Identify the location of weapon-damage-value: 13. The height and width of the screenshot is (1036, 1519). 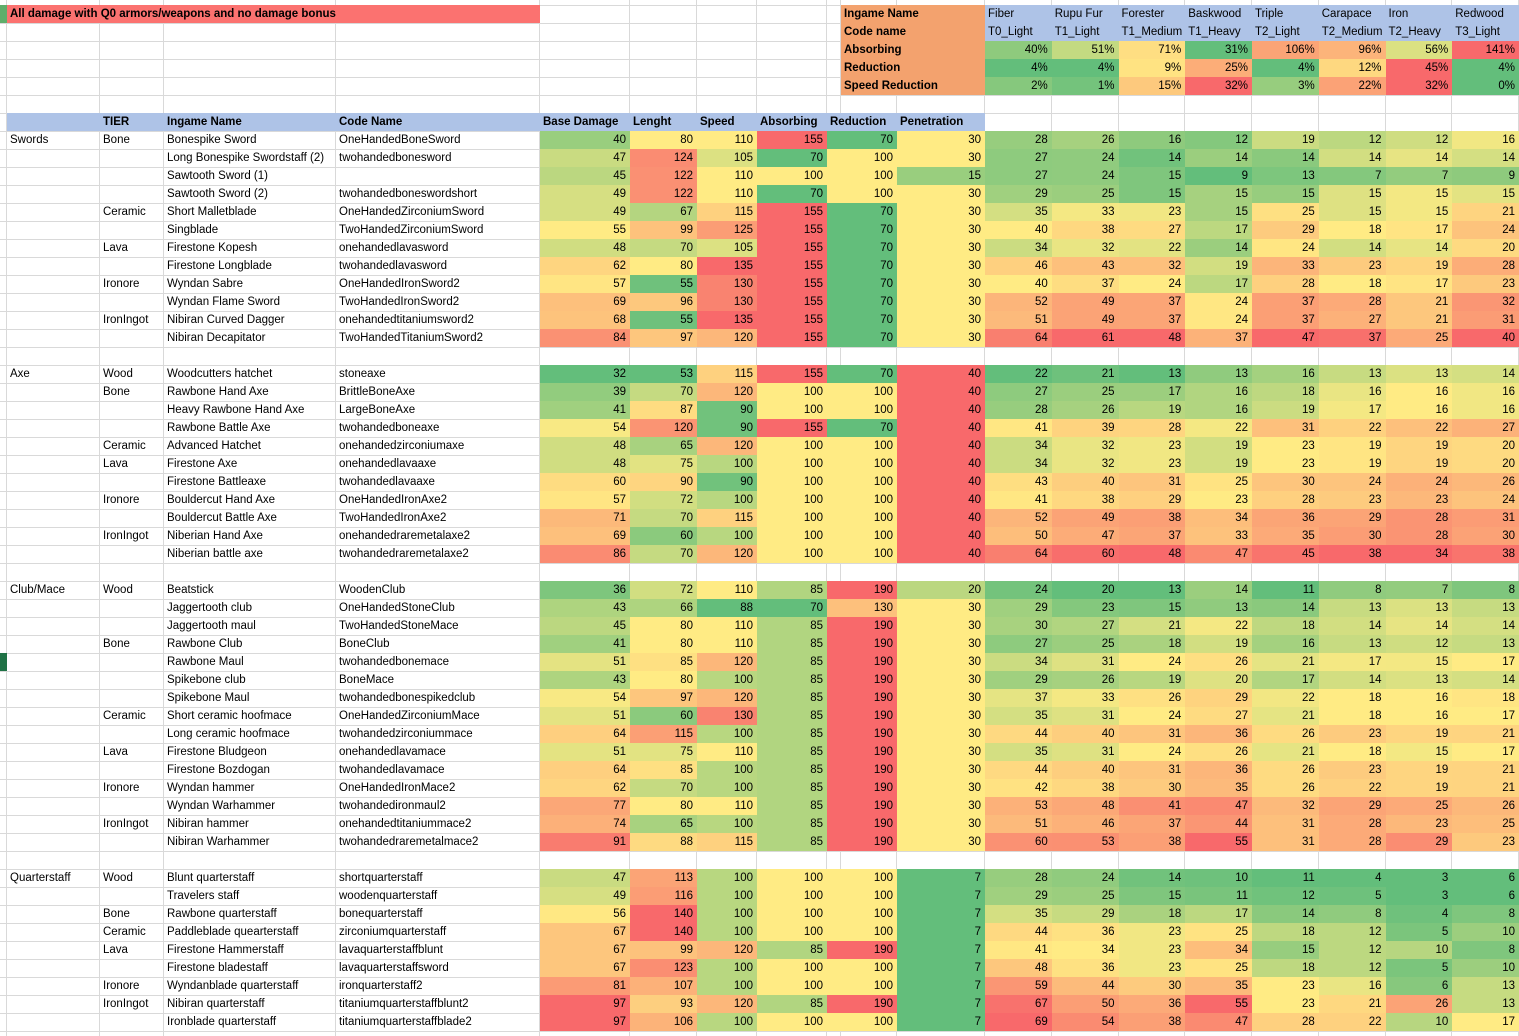
(1152, 590).